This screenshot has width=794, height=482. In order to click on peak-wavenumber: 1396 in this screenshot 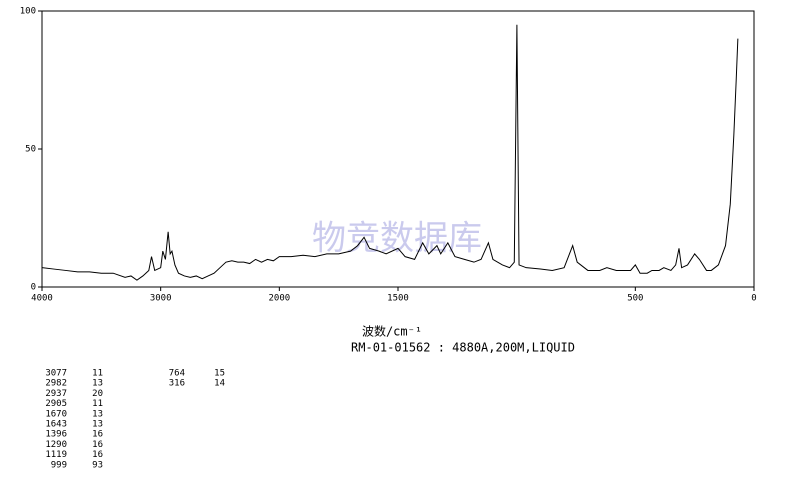, I will do `click(56, 435)`.